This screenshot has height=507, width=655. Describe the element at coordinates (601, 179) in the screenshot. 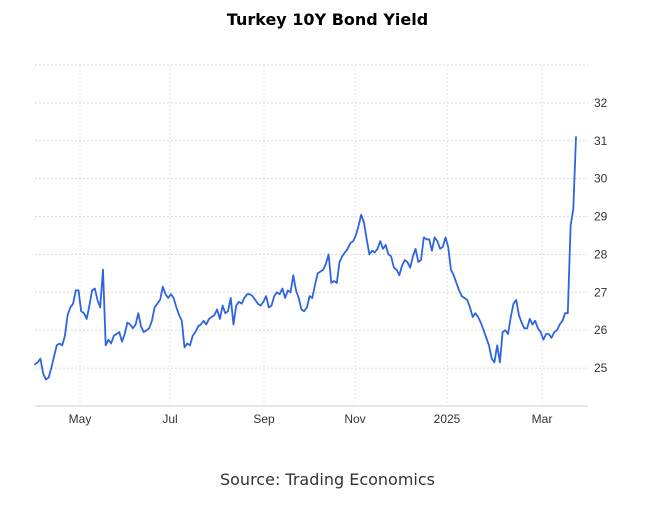

I see `y-tick-label: 30` at that location.